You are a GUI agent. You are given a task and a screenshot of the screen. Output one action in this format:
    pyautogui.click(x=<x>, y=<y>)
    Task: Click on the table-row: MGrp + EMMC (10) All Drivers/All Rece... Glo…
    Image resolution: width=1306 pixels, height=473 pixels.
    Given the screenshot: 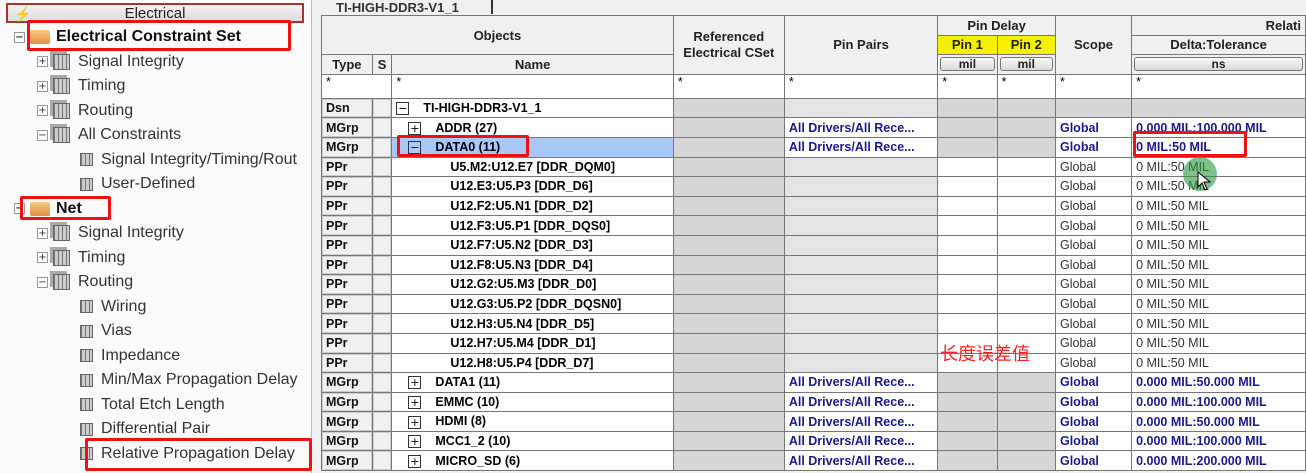 What is the action you would take?
    pyautogui.click(x=813, y=402)
    